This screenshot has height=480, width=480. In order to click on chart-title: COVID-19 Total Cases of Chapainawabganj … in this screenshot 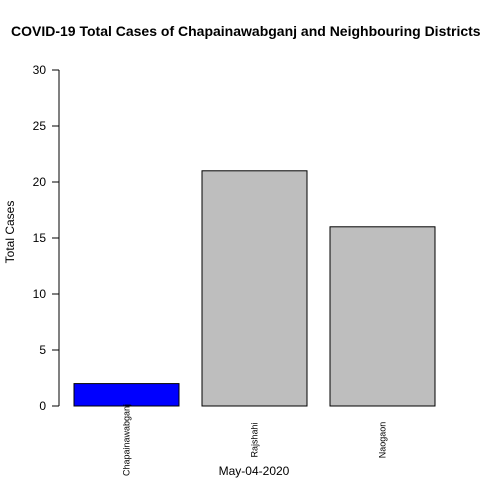, I will do `click(245, 31)`.